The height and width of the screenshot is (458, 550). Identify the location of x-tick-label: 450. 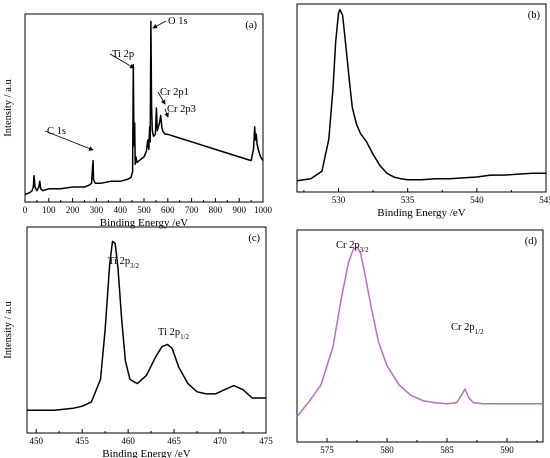
(36, 441).